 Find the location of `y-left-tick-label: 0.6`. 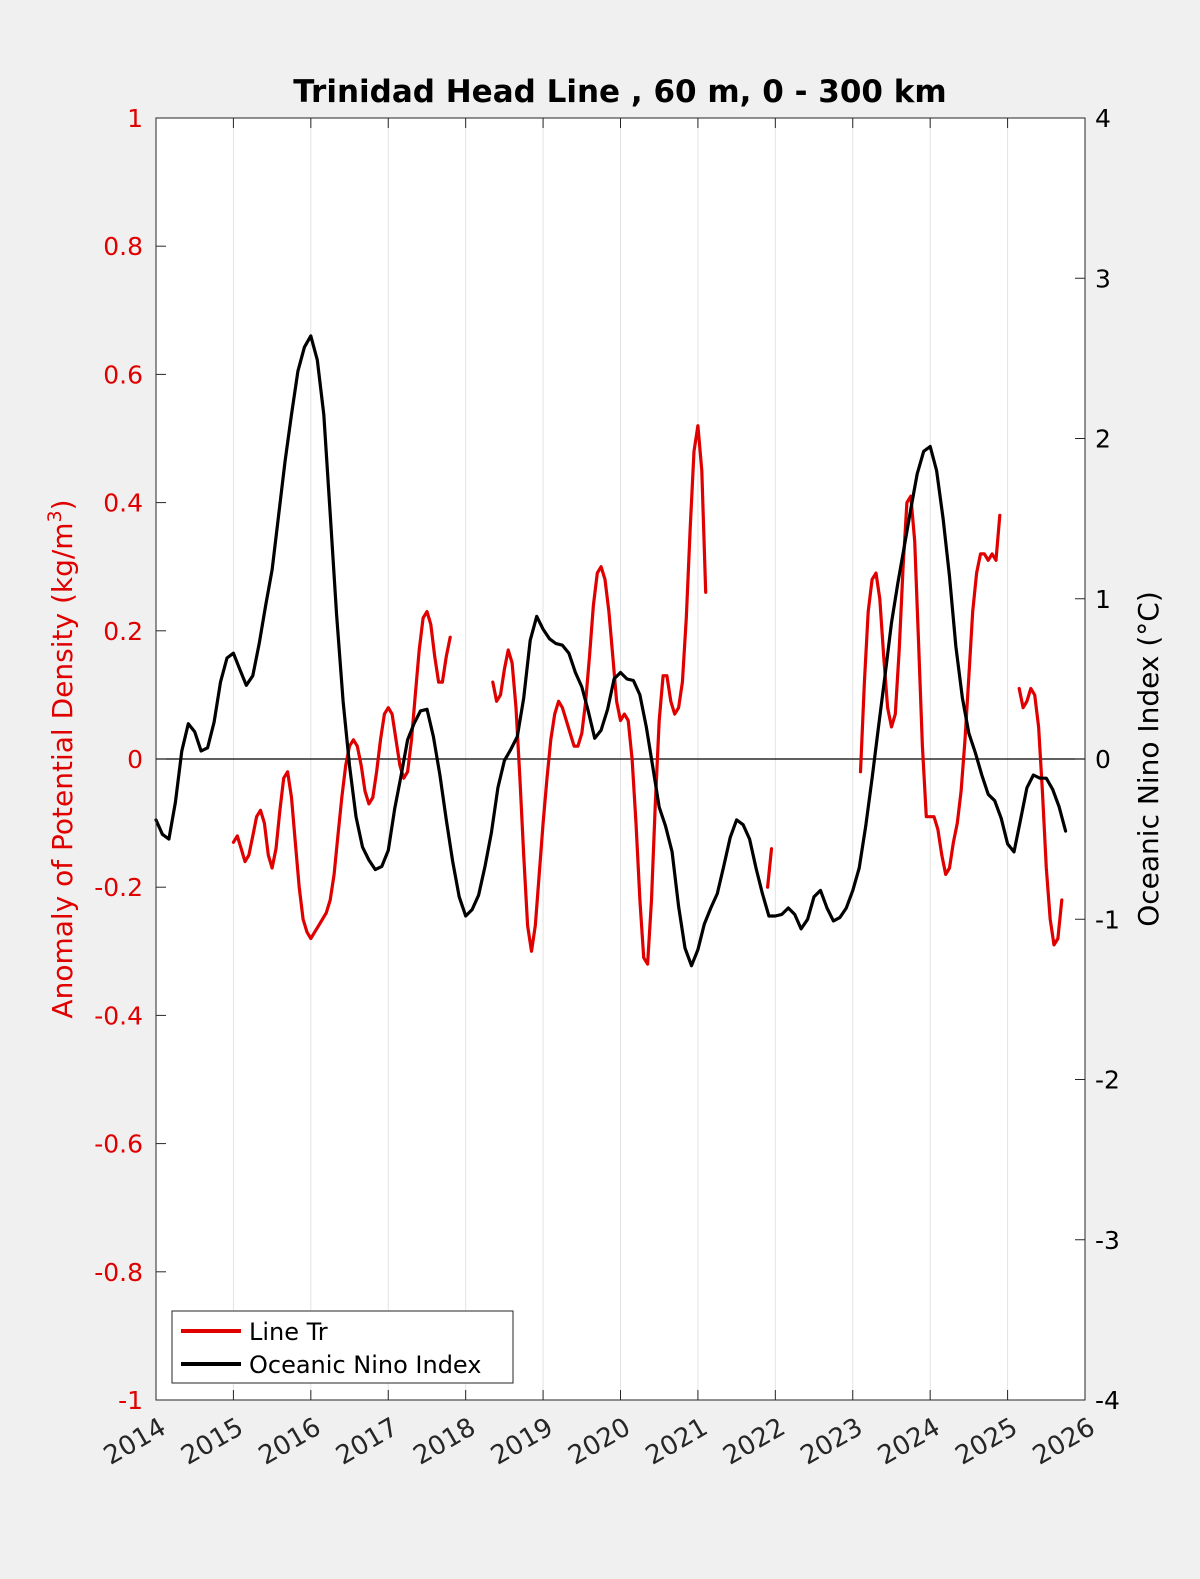

y-left-tick-label: 0.6 is located at coordinates (123, 374).